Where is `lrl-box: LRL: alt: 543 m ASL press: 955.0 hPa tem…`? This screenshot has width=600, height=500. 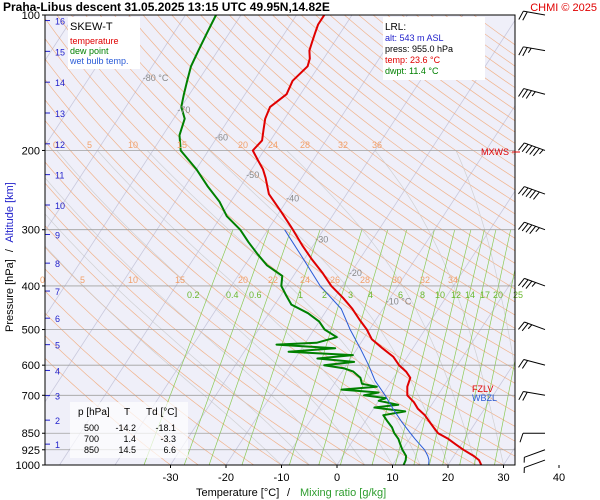 lrl-box: LRL: alt: 543 m ASL press: 955.0 hPa tem… is located at coordinates (434, 48).